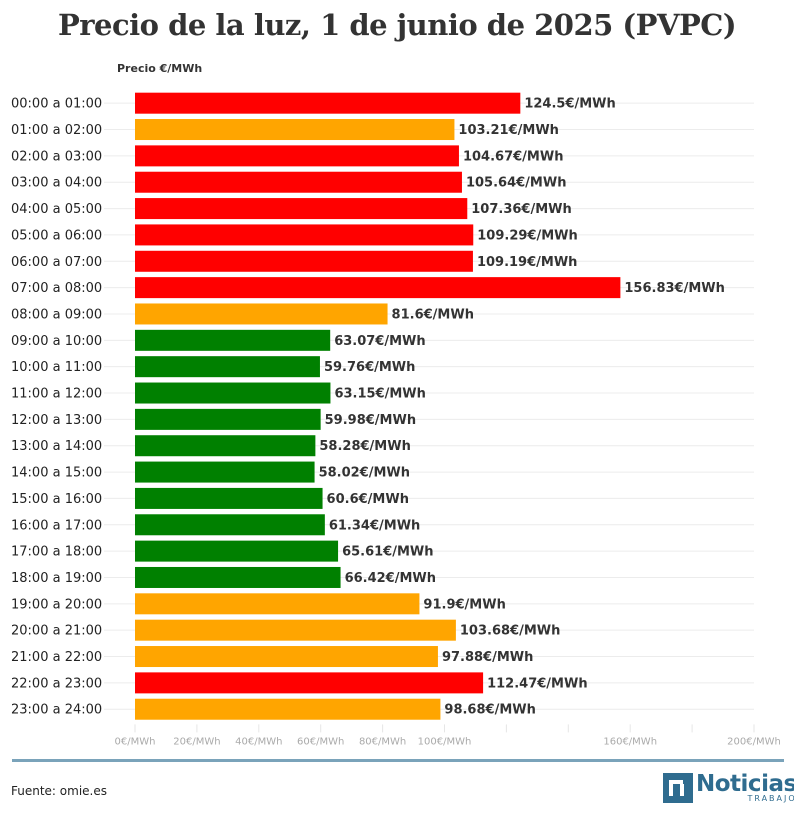 This screenshot has height=821, width=794. What do you see at coordinates (56, 710) in the screenshot?
I see `category-label: 23:00 a 24:00` at bounding box center [56, 710].